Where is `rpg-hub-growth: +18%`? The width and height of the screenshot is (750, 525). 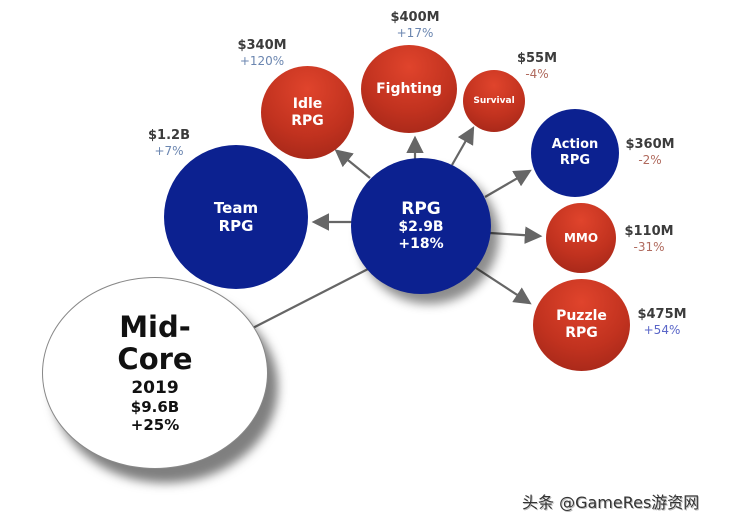 rpg-hub-growth: +18% is located at coordinates (421, 244).